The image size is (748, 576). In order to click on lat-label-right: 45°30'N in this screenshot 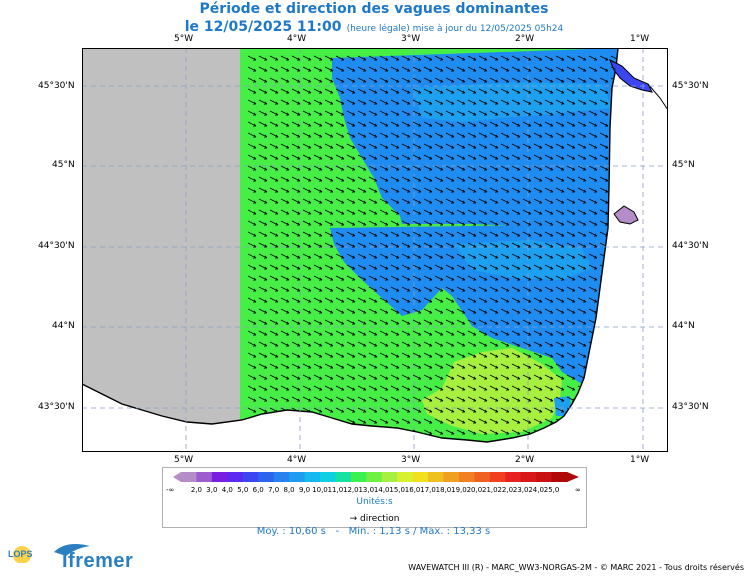, I will do `click(690, 86)`.